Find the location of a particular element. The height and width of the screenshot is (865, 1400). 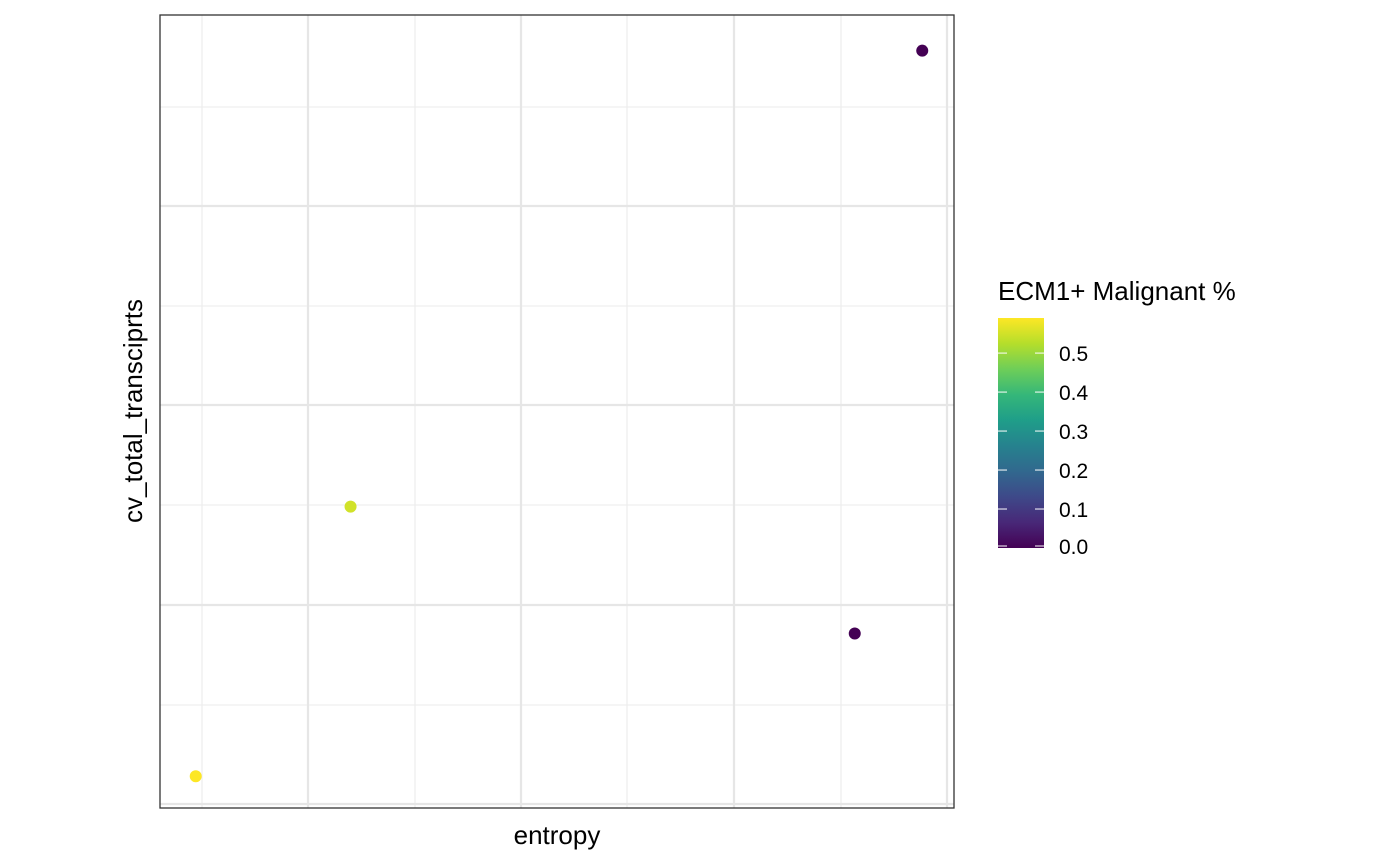

legend-tick-label-1: 0.1 is located at coordinates (1073, 510).